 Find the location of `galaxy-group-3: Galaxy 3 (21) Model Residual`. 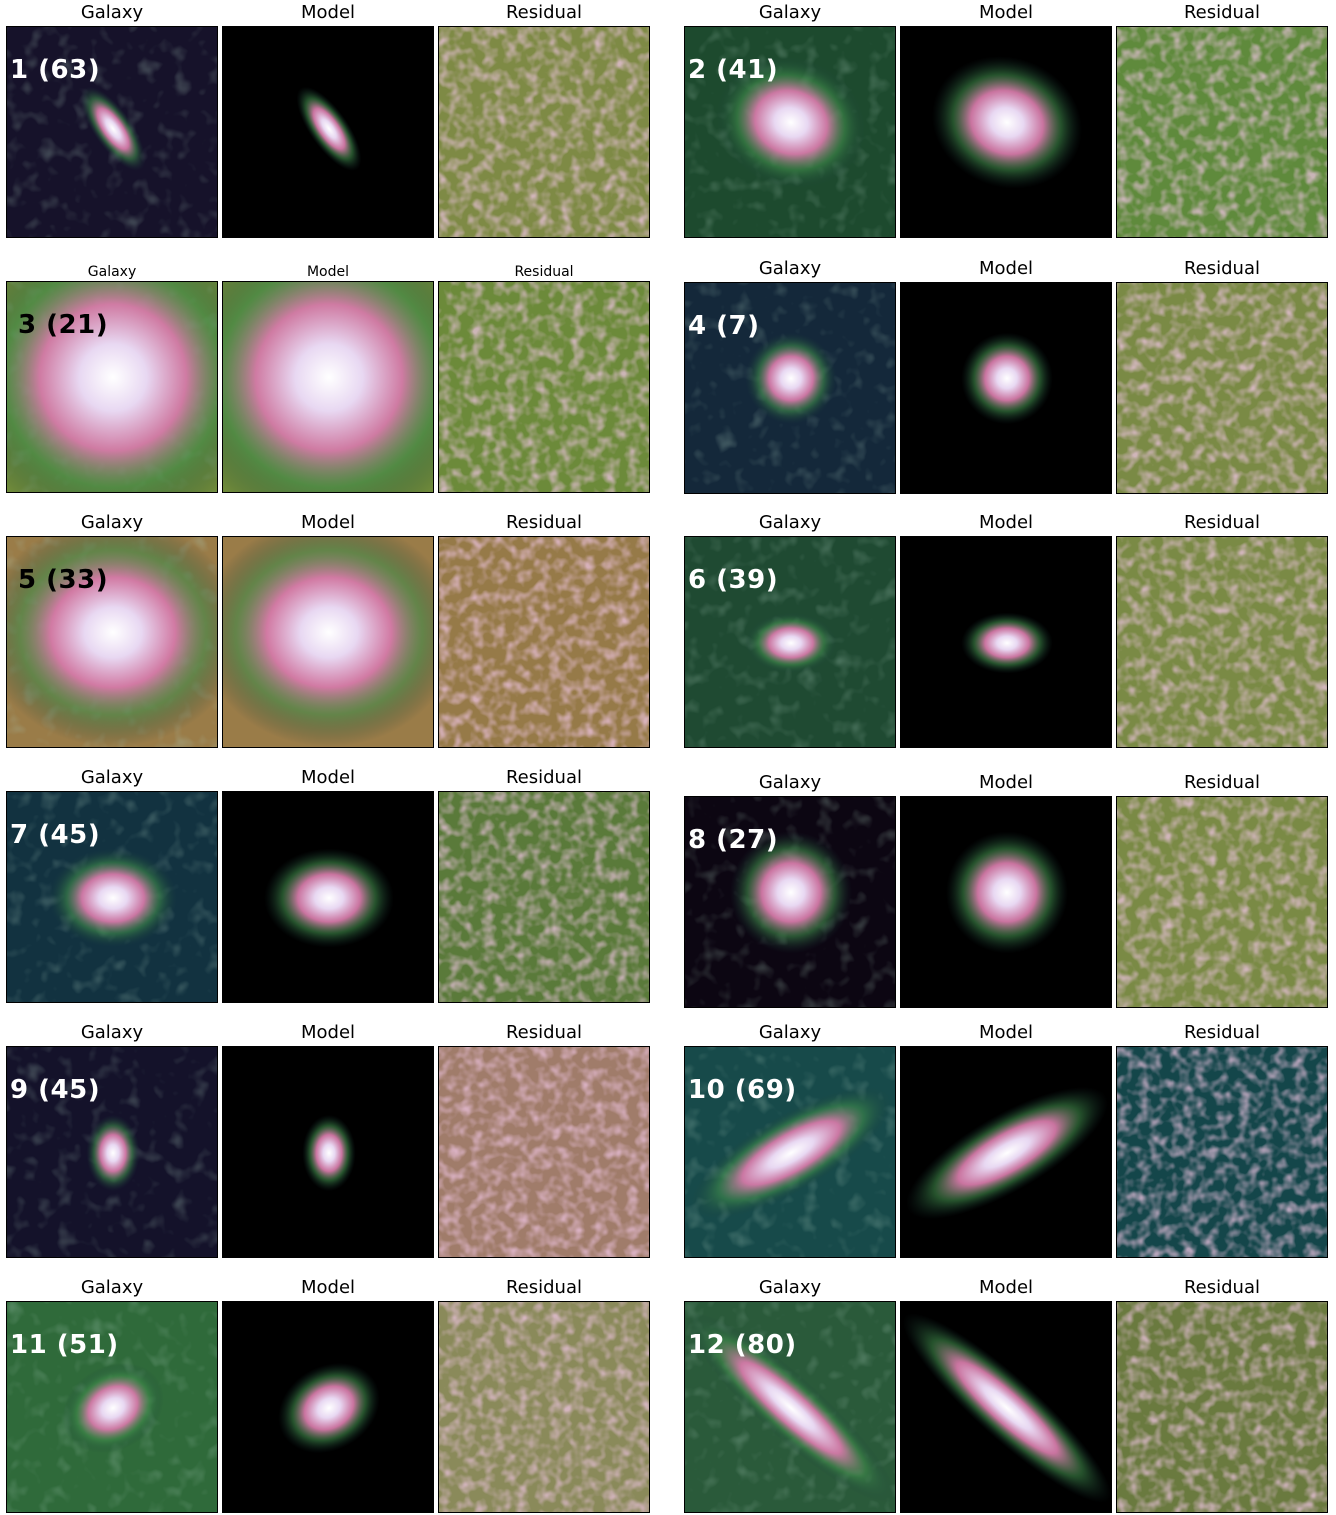

galaxy-group-3: Galaxy 3 (21) Model Residual is located at coordinates (329, 377).